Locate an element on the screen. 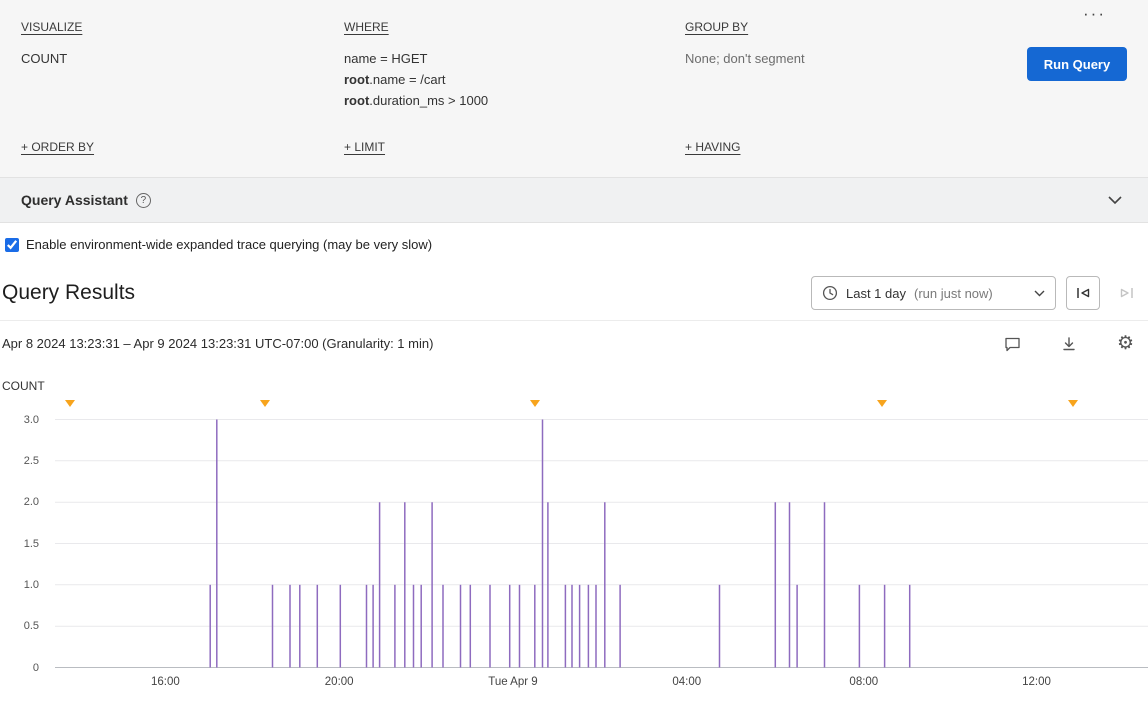 Image resolution: width=1148 pixels, height=709 pixels. time-range-note: (run just now) is located at coordinates (953, 293).